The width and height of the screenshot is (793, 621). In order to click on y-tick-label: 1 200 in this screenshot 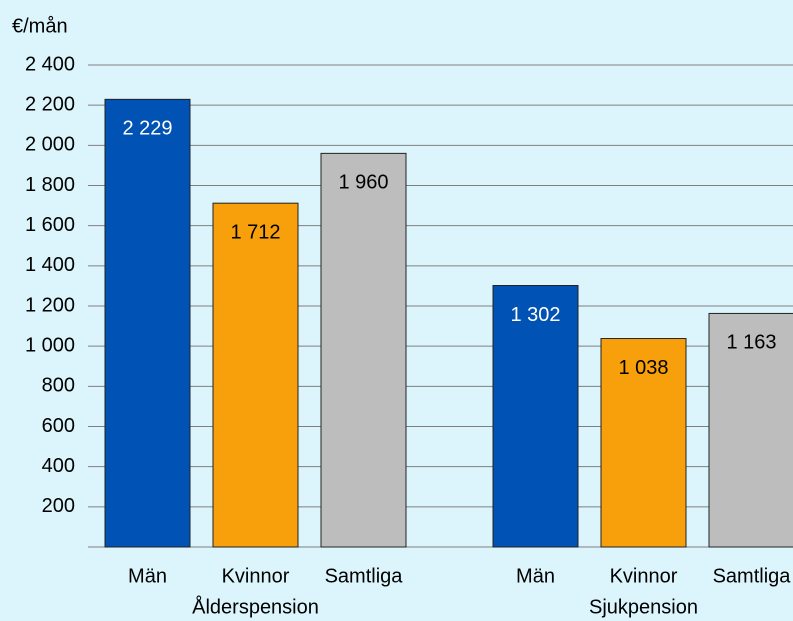, I will do `click(50, 305)`.